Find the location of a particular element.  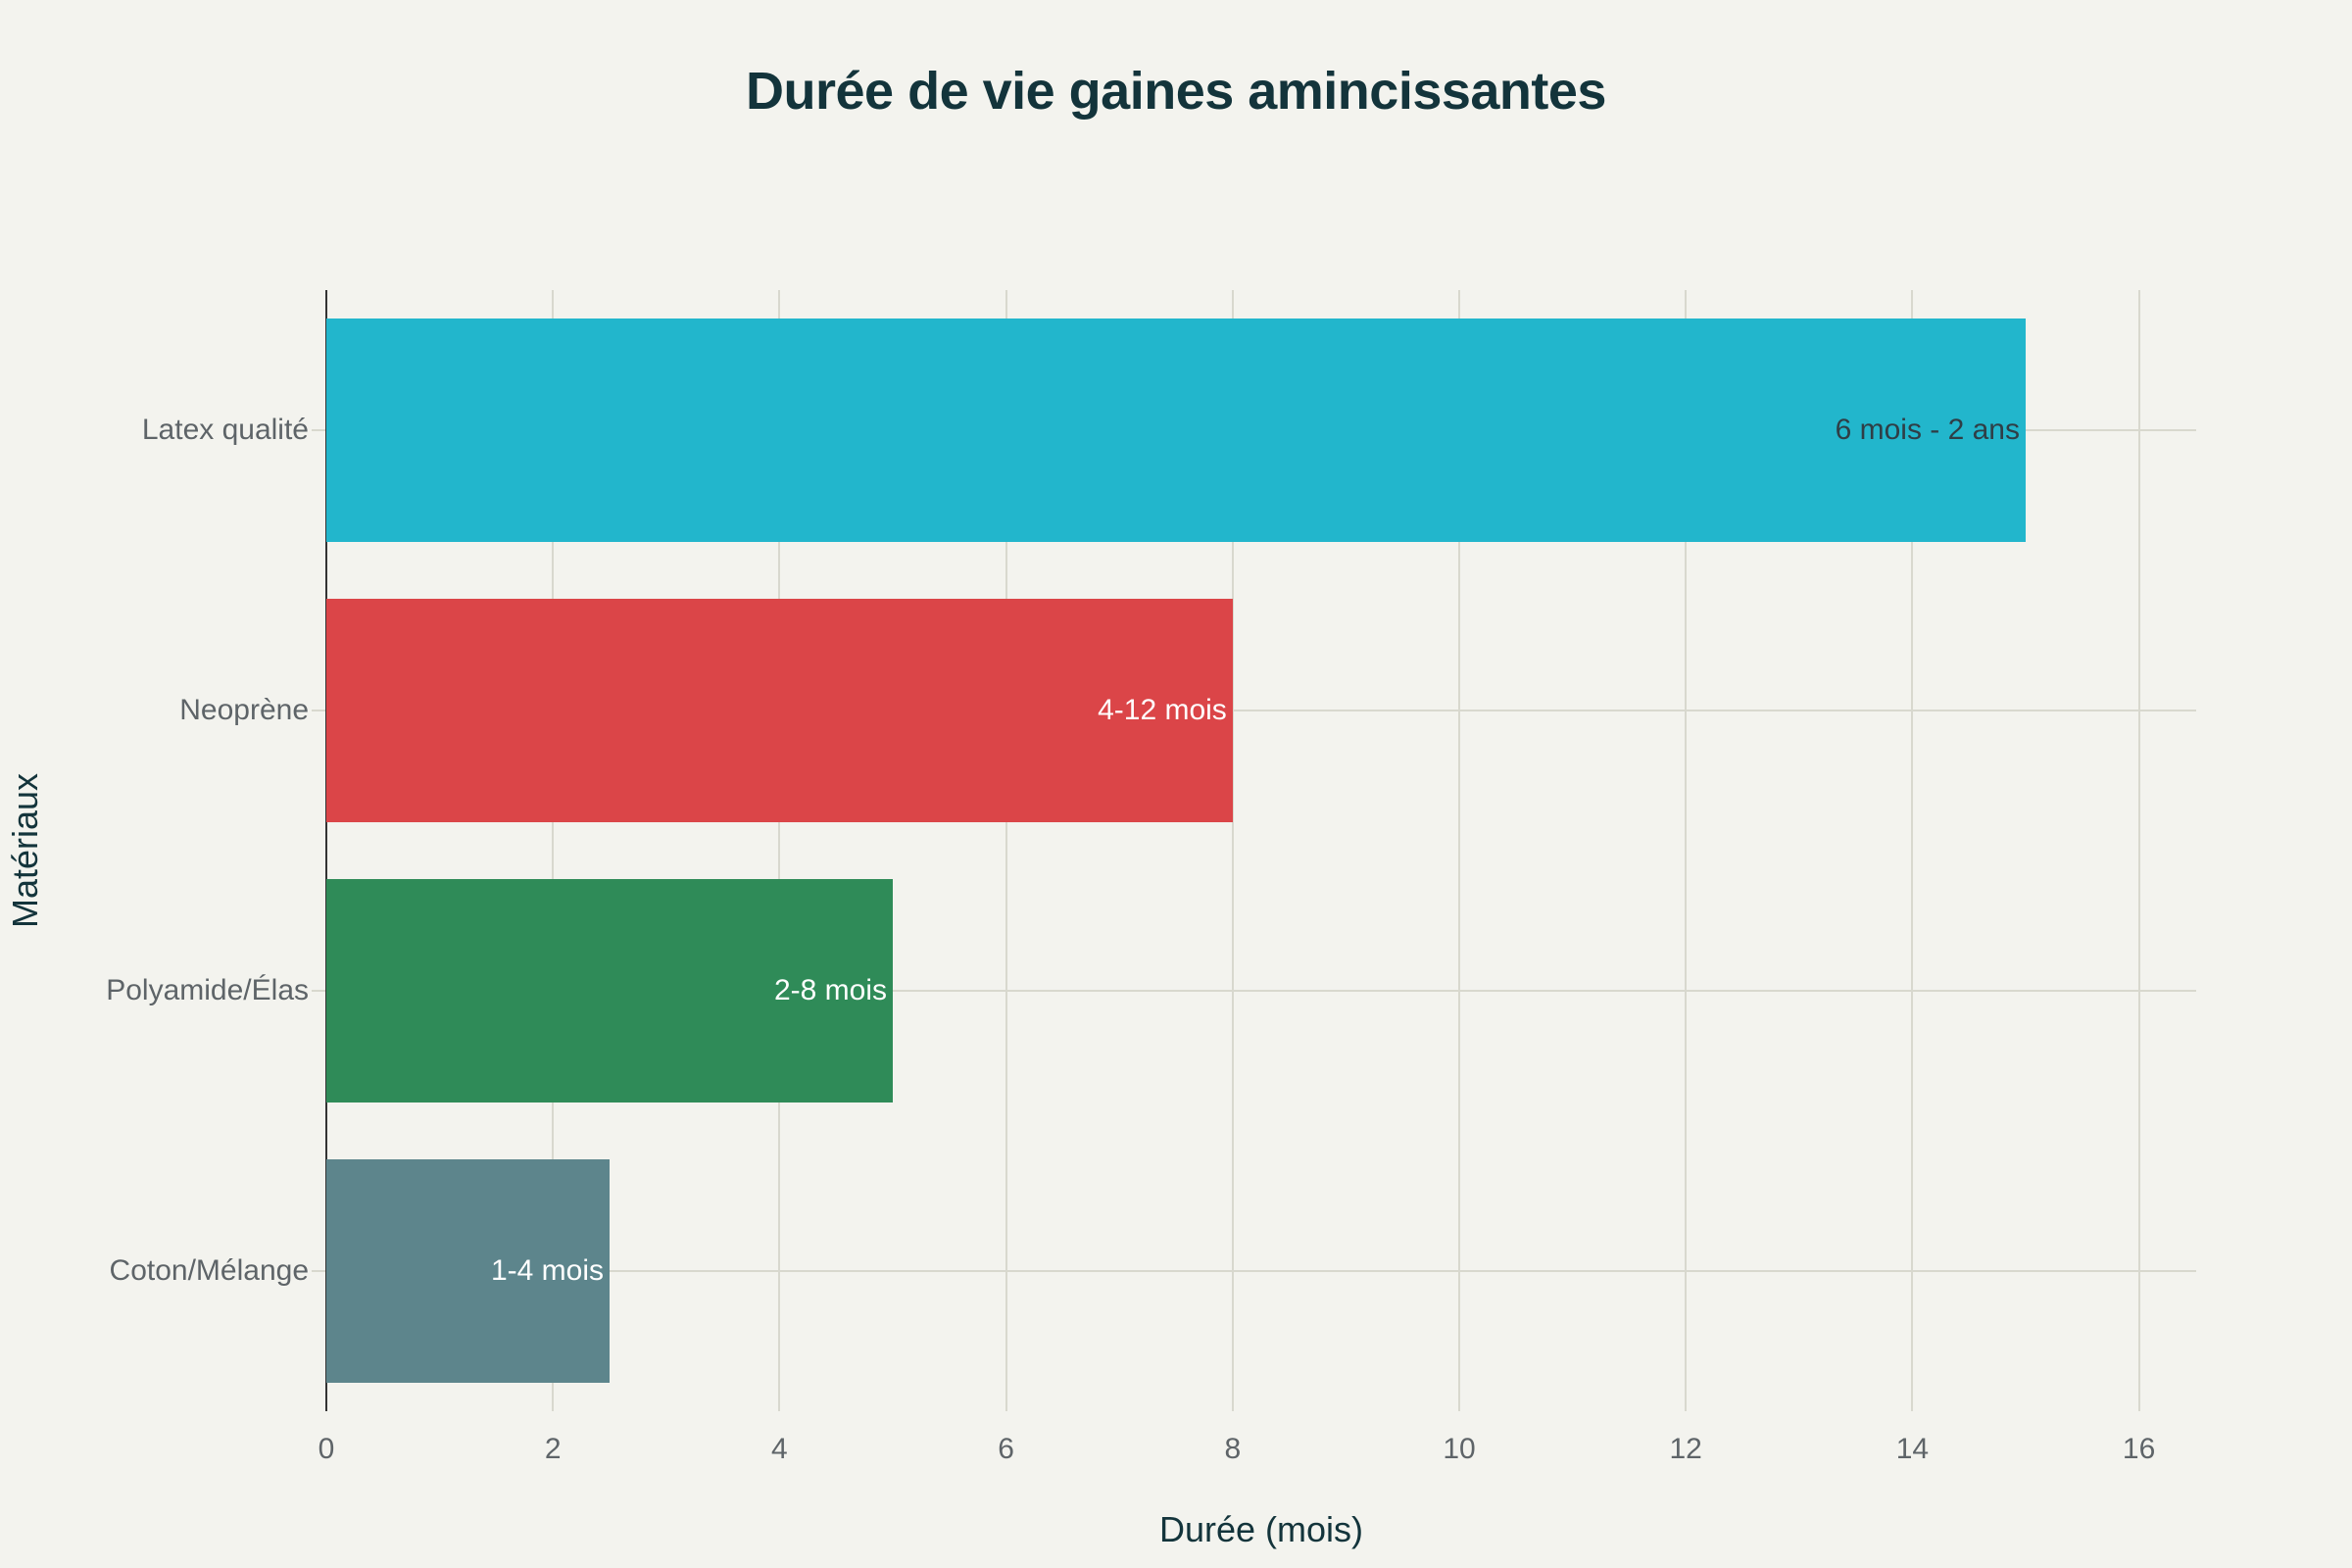

x-tick-label: 4 is located at coordinates (779, 1449).